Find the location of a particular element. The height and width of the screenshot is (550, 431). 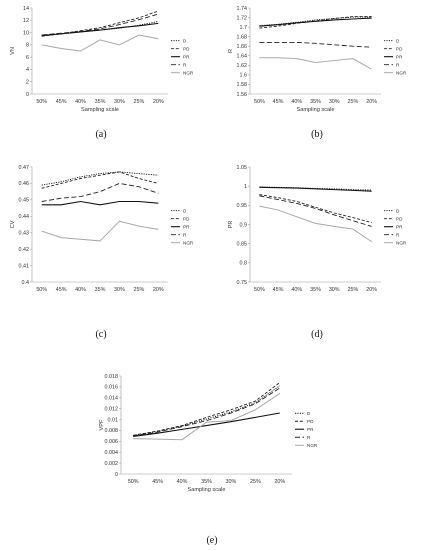

y-tick-label: 0.004 is located at coordinates (112, 453).